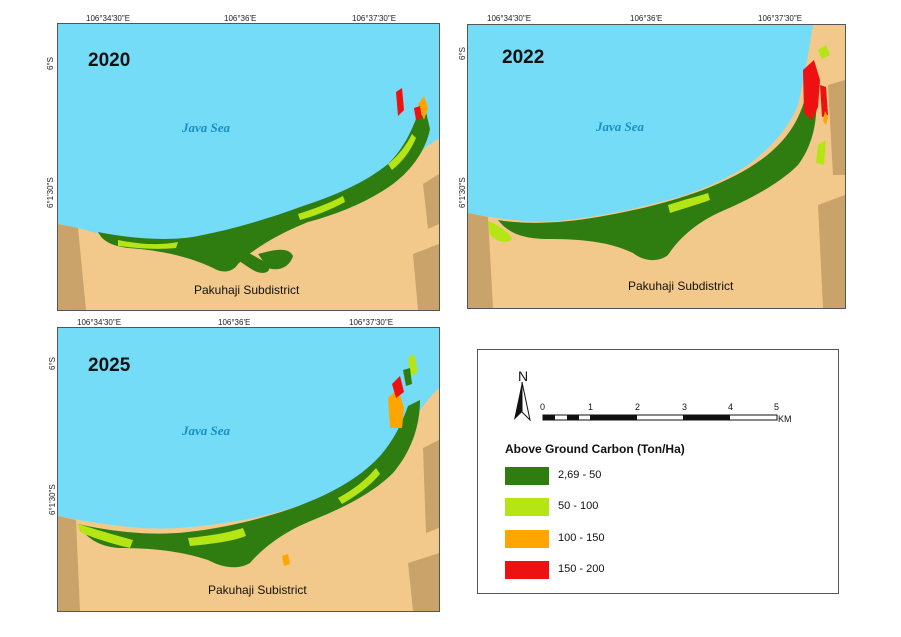 This screenshot has width=901, height=637. I want to click on north-arrow: N, so click(524, 398).